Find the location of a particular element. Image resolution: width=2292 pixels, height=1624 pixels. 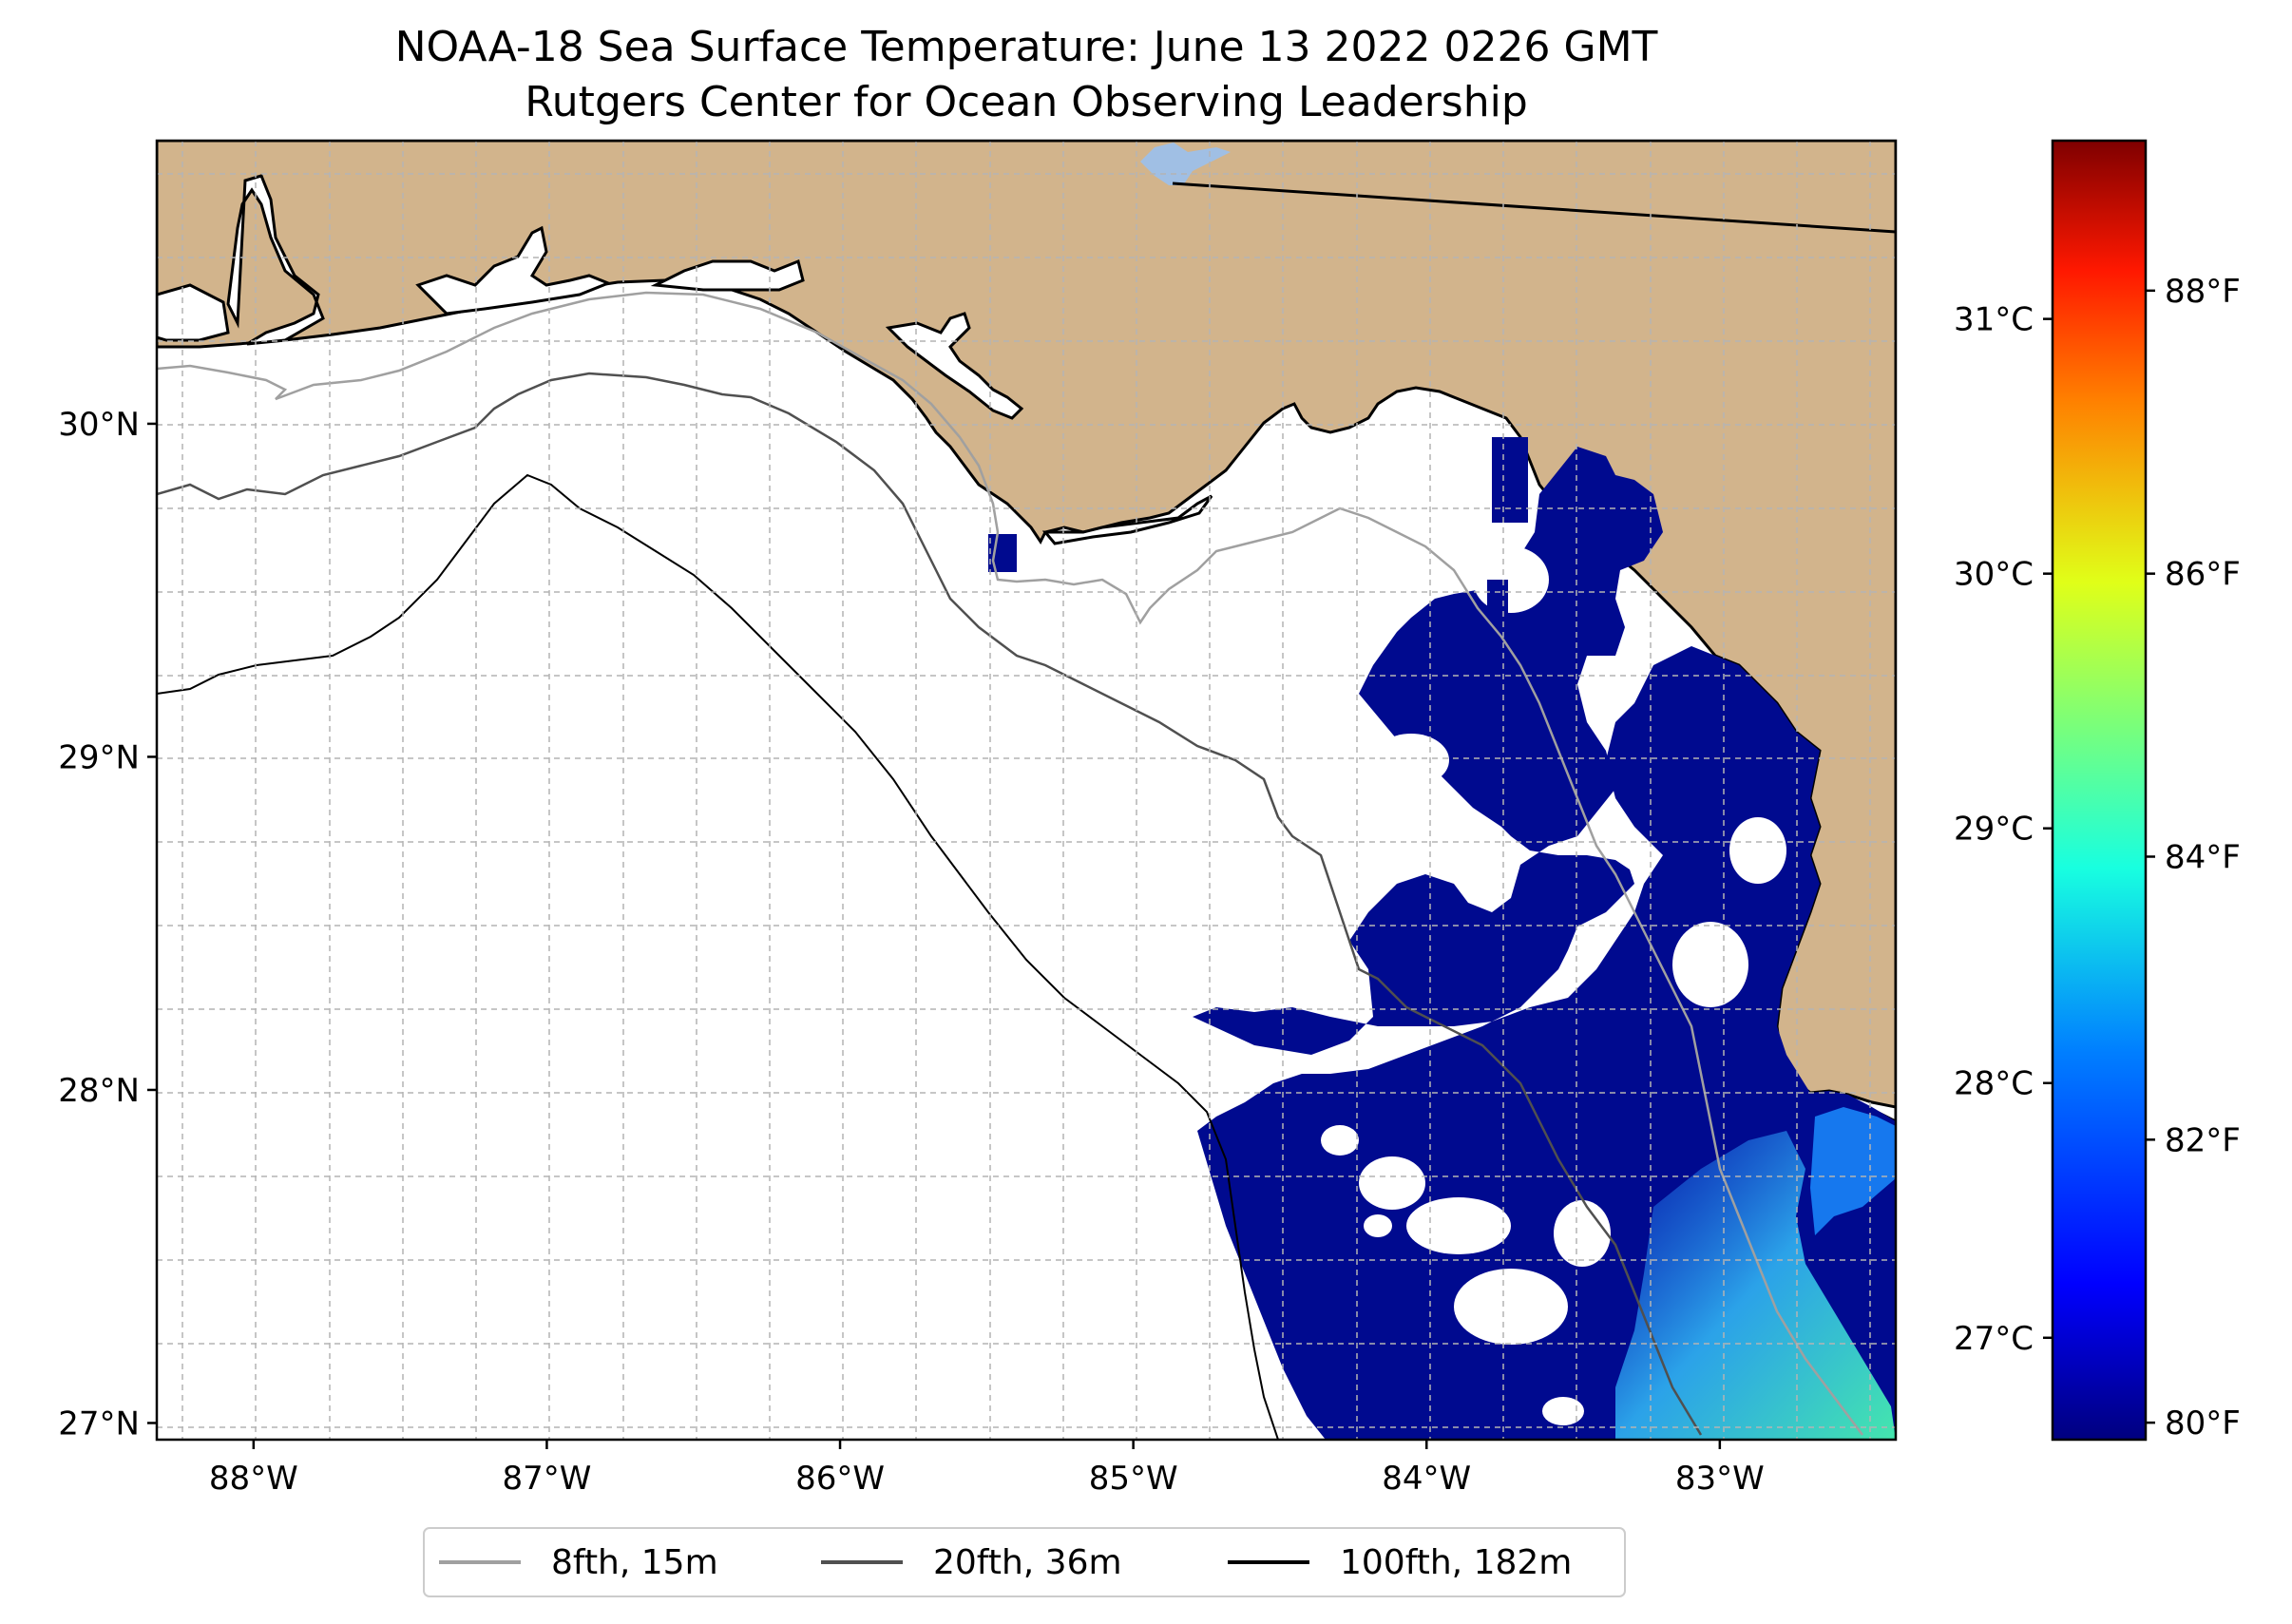

lat-label: 29°N is located at coordinates (99, 757).